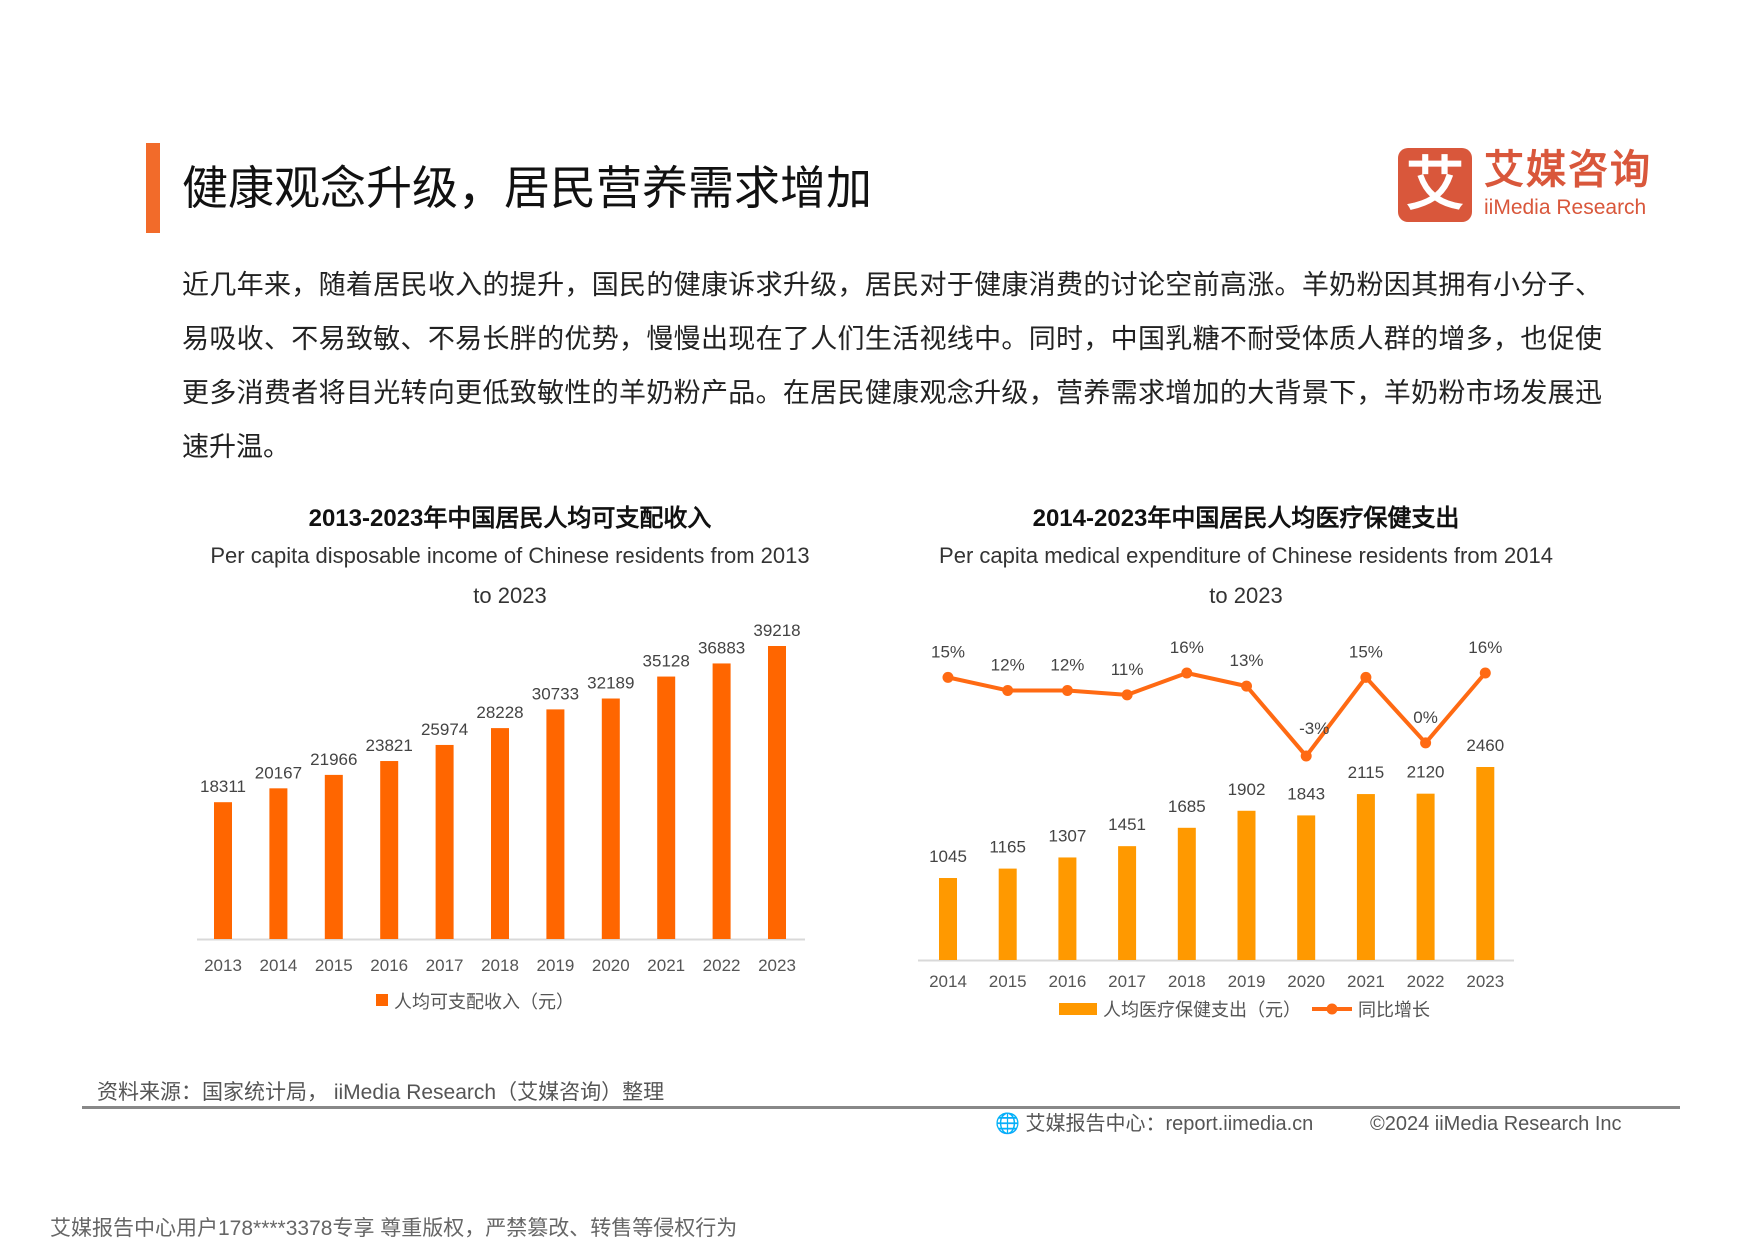 The width and height of the screenshot is (1755, 1242). What do you see at coordinates (1246, 660) in the screenshot?
I see `growth-data-label: 13%` at bounding box center [1246, 660].